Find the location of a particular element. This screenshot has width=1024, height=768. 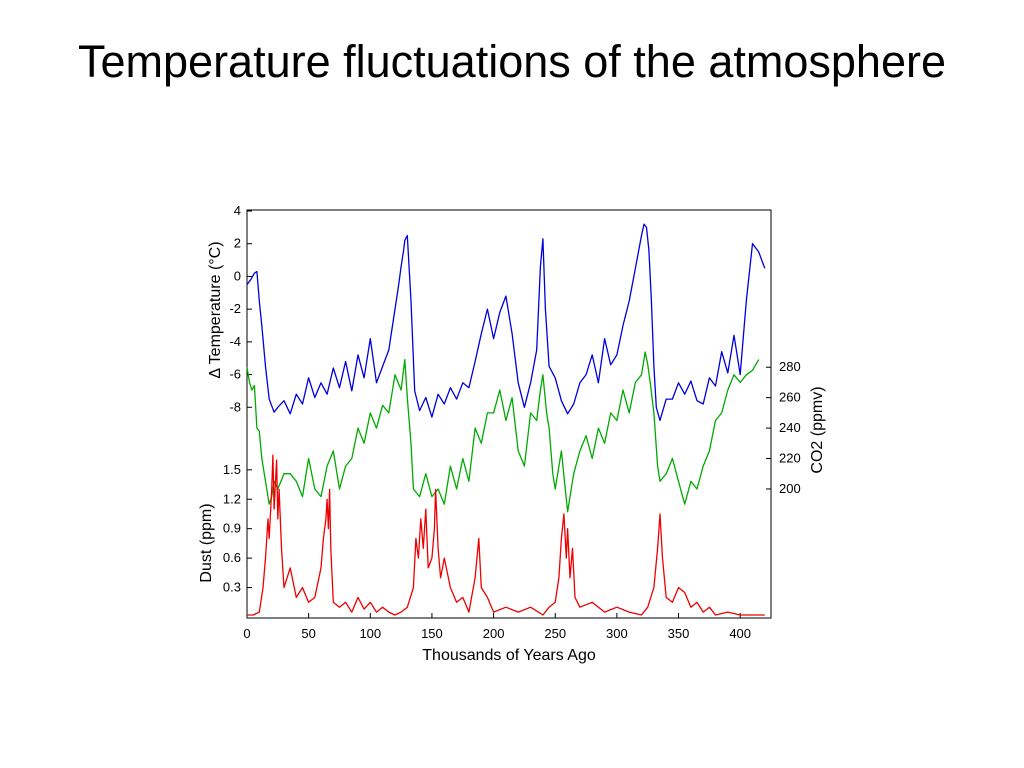

dust-y-tick-label: 0.6 is located at coordinates (232, 557).